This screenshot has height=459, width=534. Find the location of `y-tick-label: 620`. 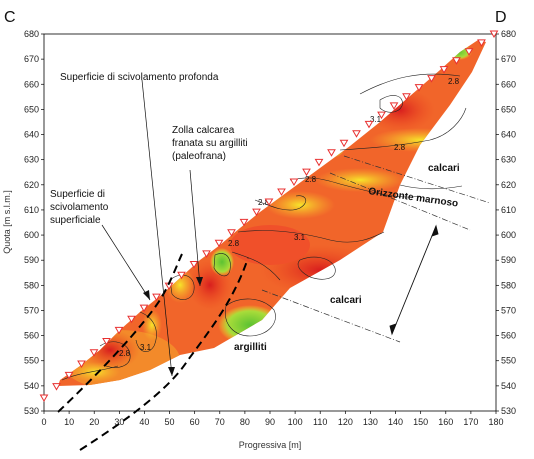

y-tick-label: 620 is located at coordinates (31, 185).